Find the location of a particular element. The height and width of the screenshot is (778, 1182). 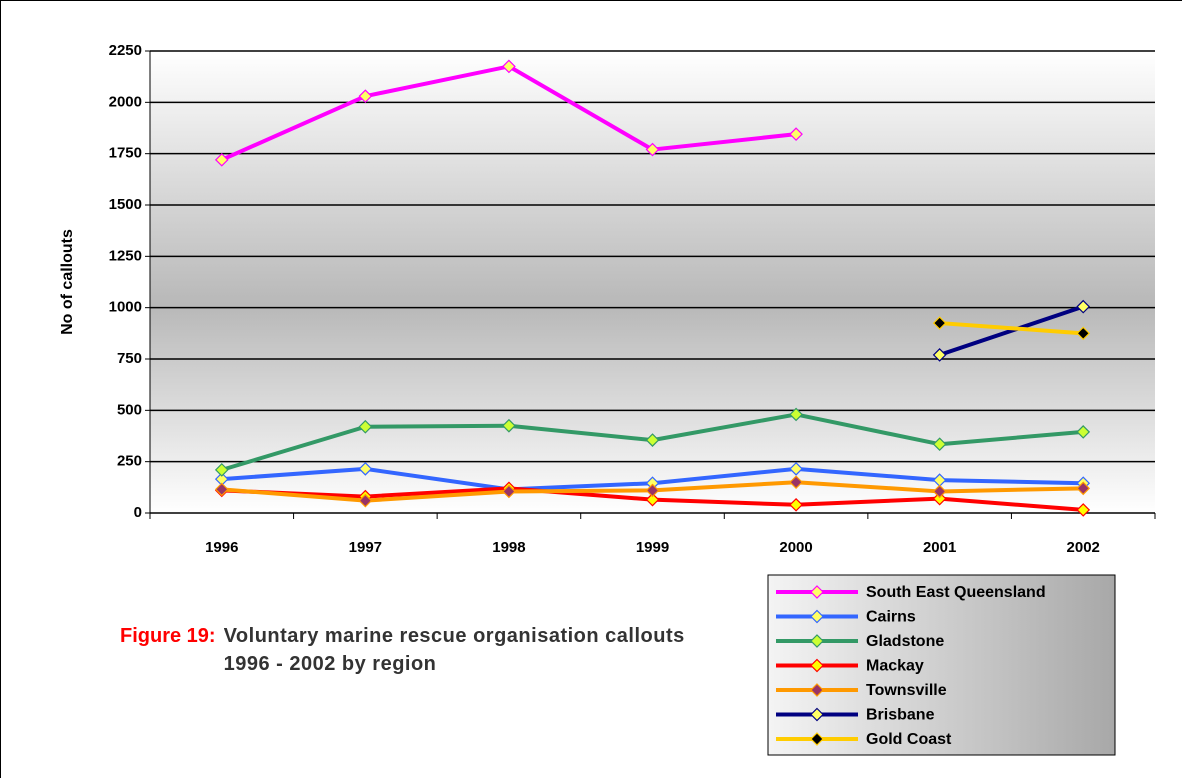

x-tick-label: 1998 is located at coordinates (508, 547).